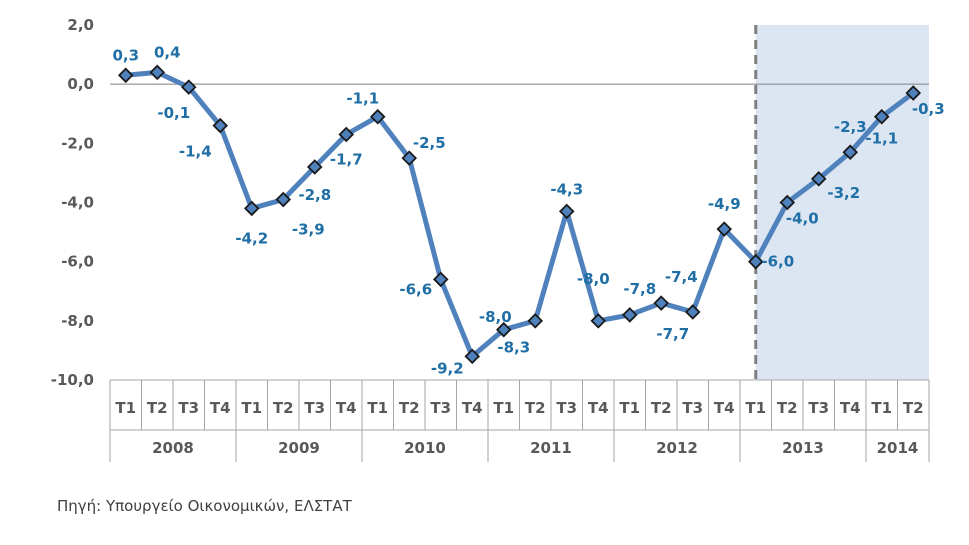  Describe the element at coordinates (677, 448) in the screenshot. I see `year-tick-label: 2012` at that location.